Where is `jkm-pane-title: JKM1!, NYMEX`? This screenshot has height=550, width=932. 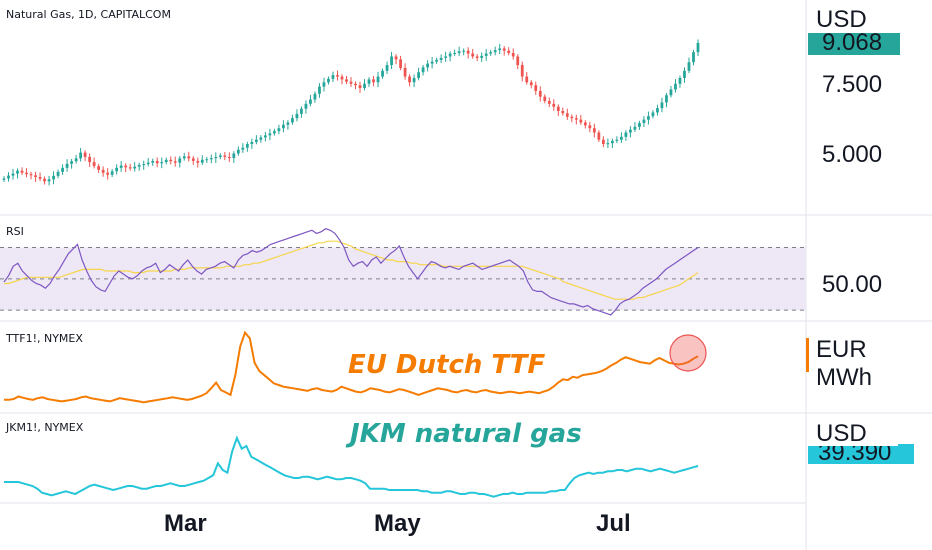 jkm-pane-title: JKM1!, NYMEX is located at coordinates (44, 427).